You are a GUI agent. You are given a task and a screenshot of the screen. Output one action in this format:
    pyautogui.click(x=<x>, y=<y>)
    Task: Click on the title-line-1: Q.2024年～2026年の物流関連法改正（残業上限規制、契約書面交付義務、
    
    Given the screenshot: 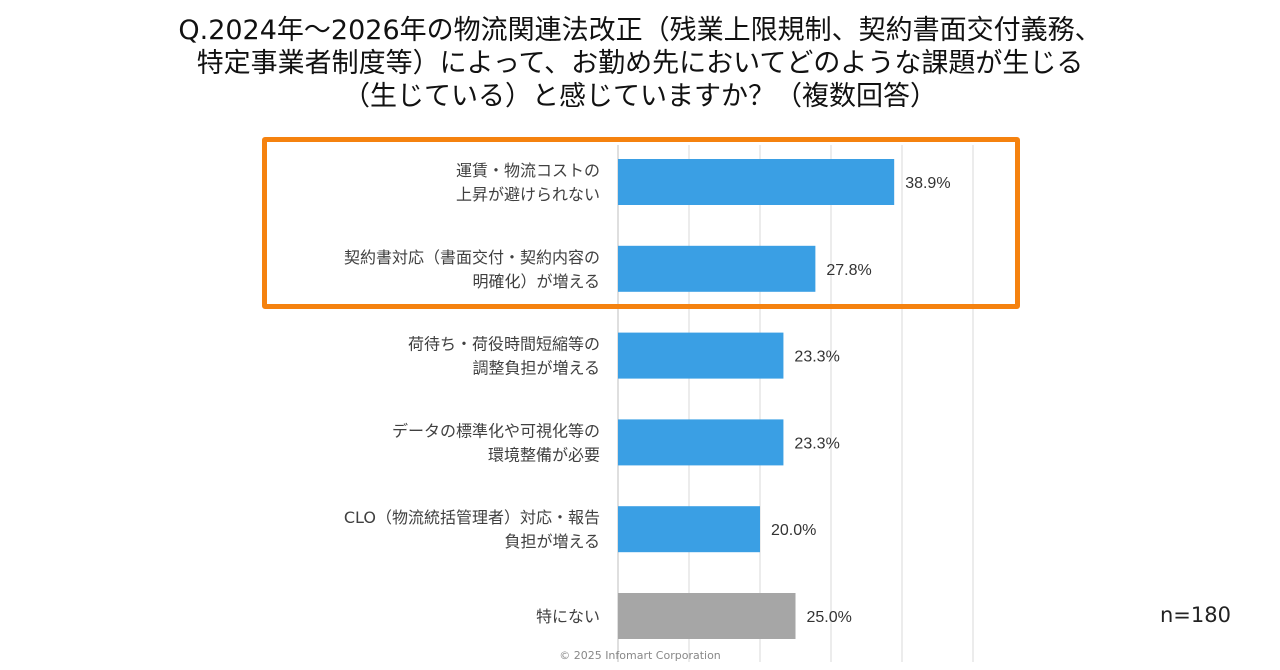 What is the action you would take?
    pyautogui.click(x=640, y=30)
    